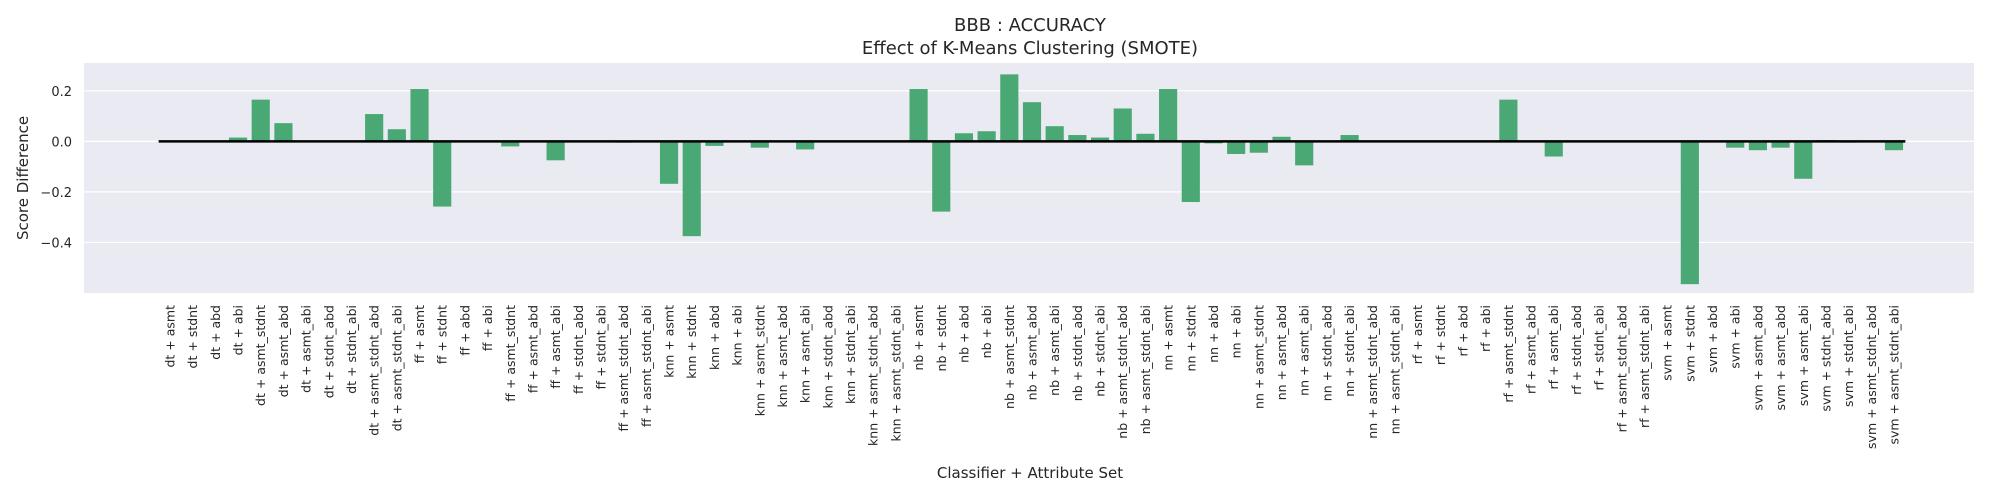 The image size is (2000, 504). Describe the element at coordinates (238, 330) in the screenshot. I see `x-tick-label: dt + abi` at that location.